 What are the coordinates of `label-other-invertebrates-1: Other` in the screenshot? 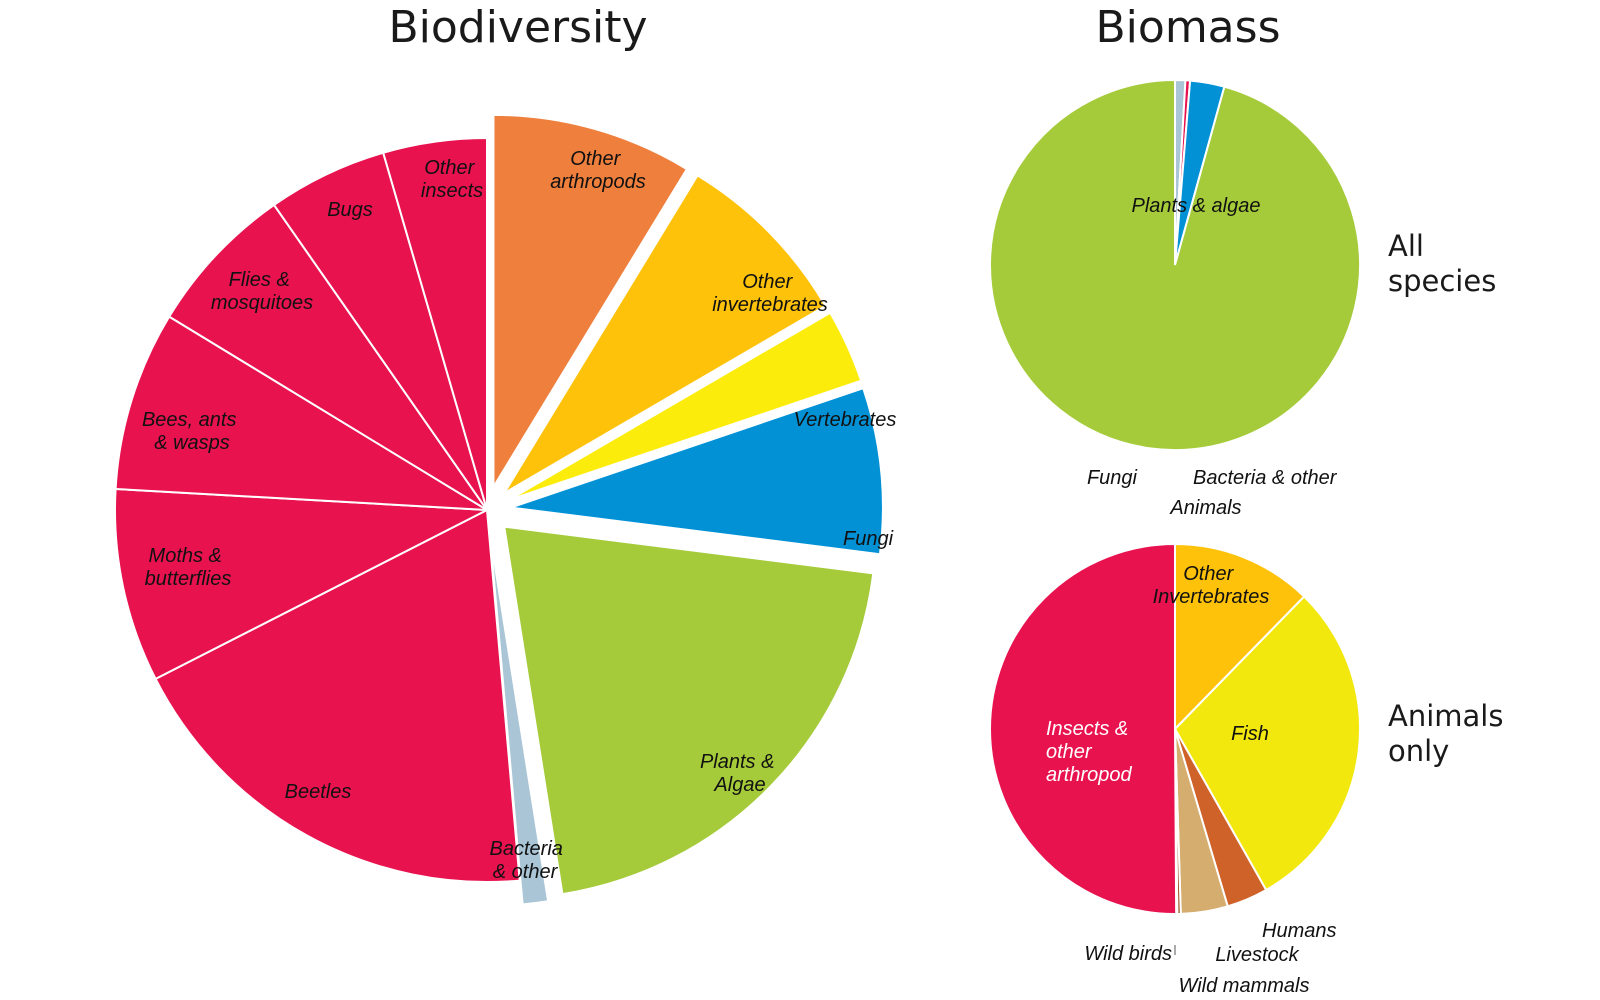 It's located at (767, 282).